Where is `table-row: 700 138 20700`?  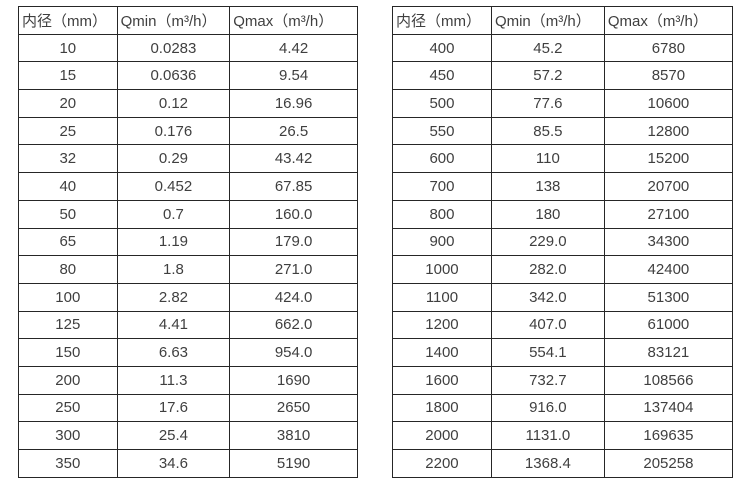 table-row: 700 138 20700 is located at coordinates (563, 186).